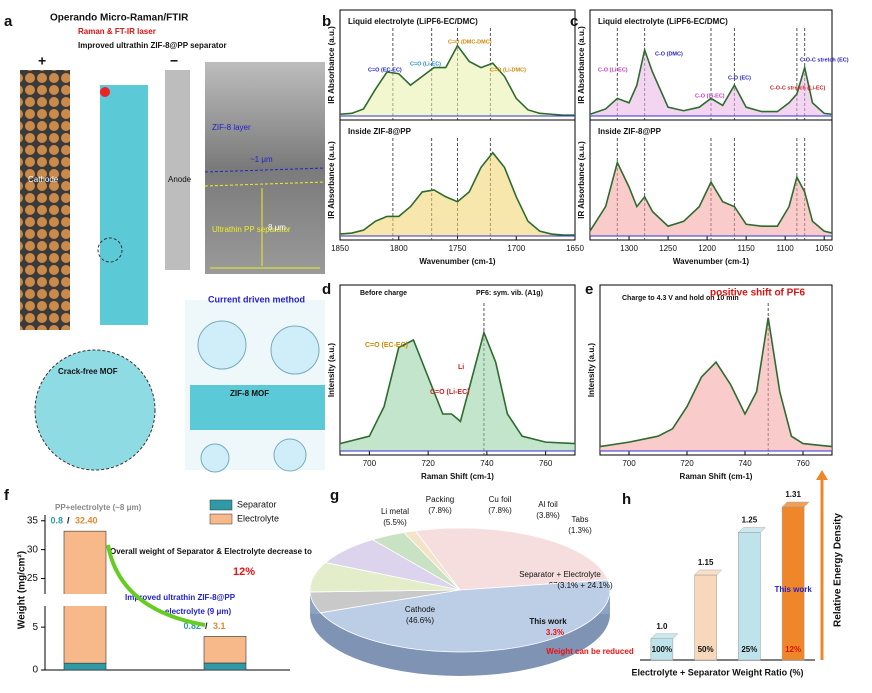 The height and width of the screenshot is (693, 872). I want to click on annotation: PP+electrolyte (~8 μm), so click(98, 507).